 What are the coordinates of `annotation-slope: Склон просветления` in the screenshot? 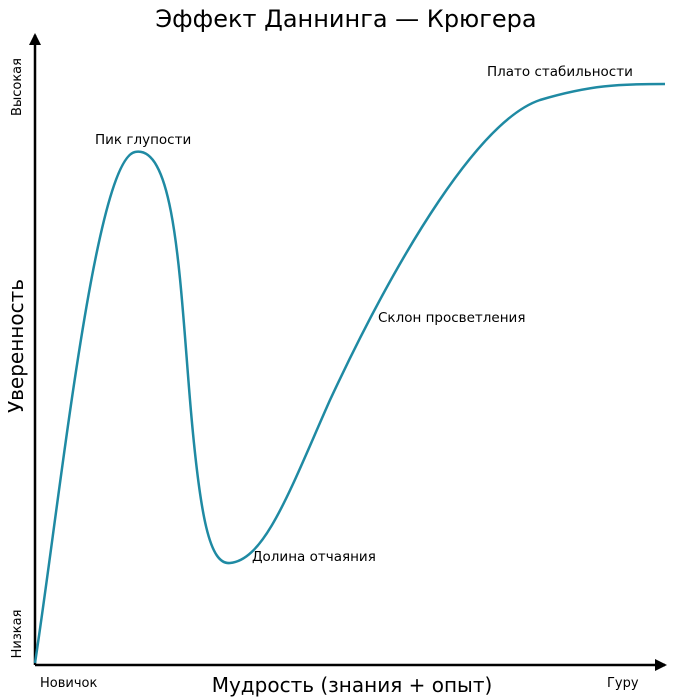 It's located at (451, 318).